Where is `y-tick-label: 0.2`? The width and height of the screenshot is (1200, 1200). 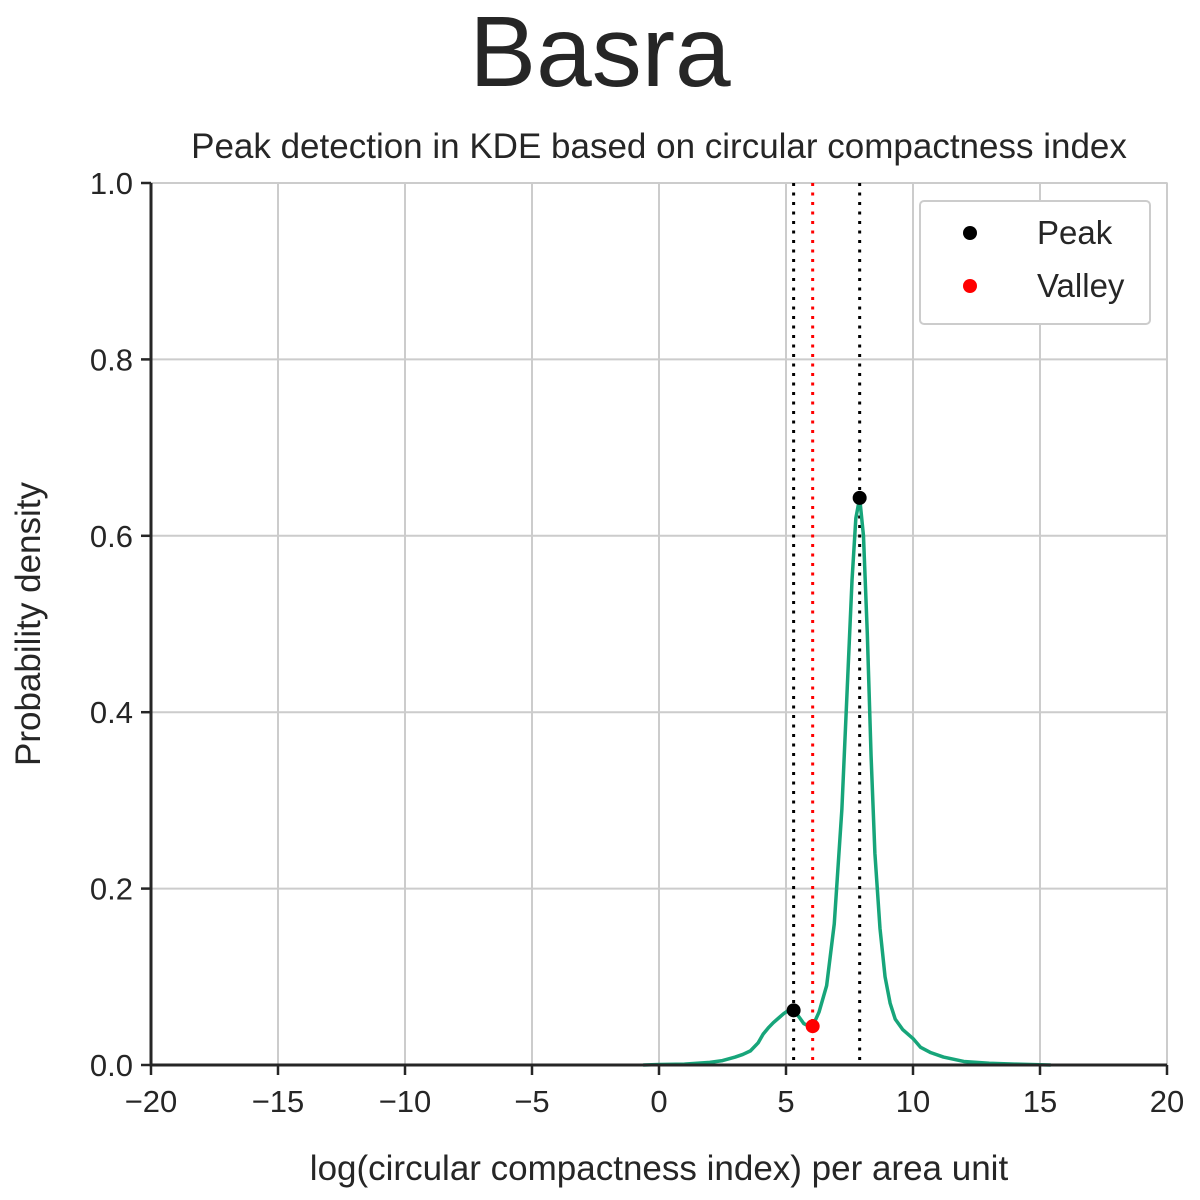
y-tick-label: 0.2 is located at coordinates (111, 889).